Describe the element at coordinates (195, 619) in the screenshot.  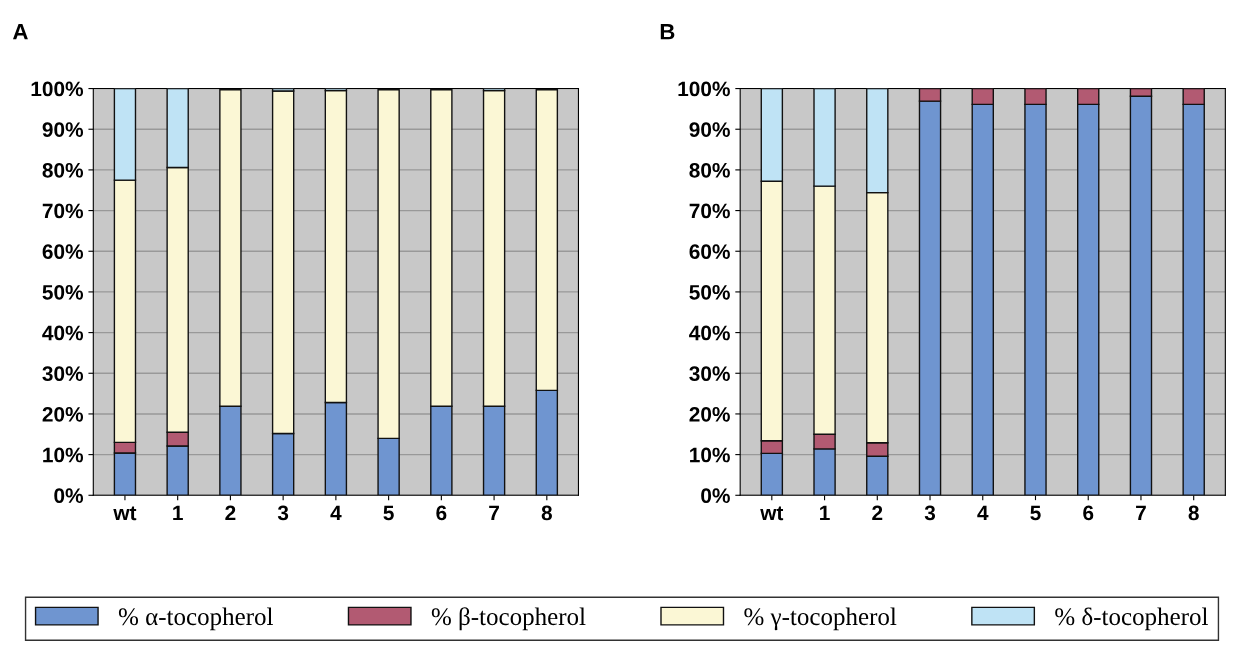
I see `legend-label: % α-tocopherol` at that location.